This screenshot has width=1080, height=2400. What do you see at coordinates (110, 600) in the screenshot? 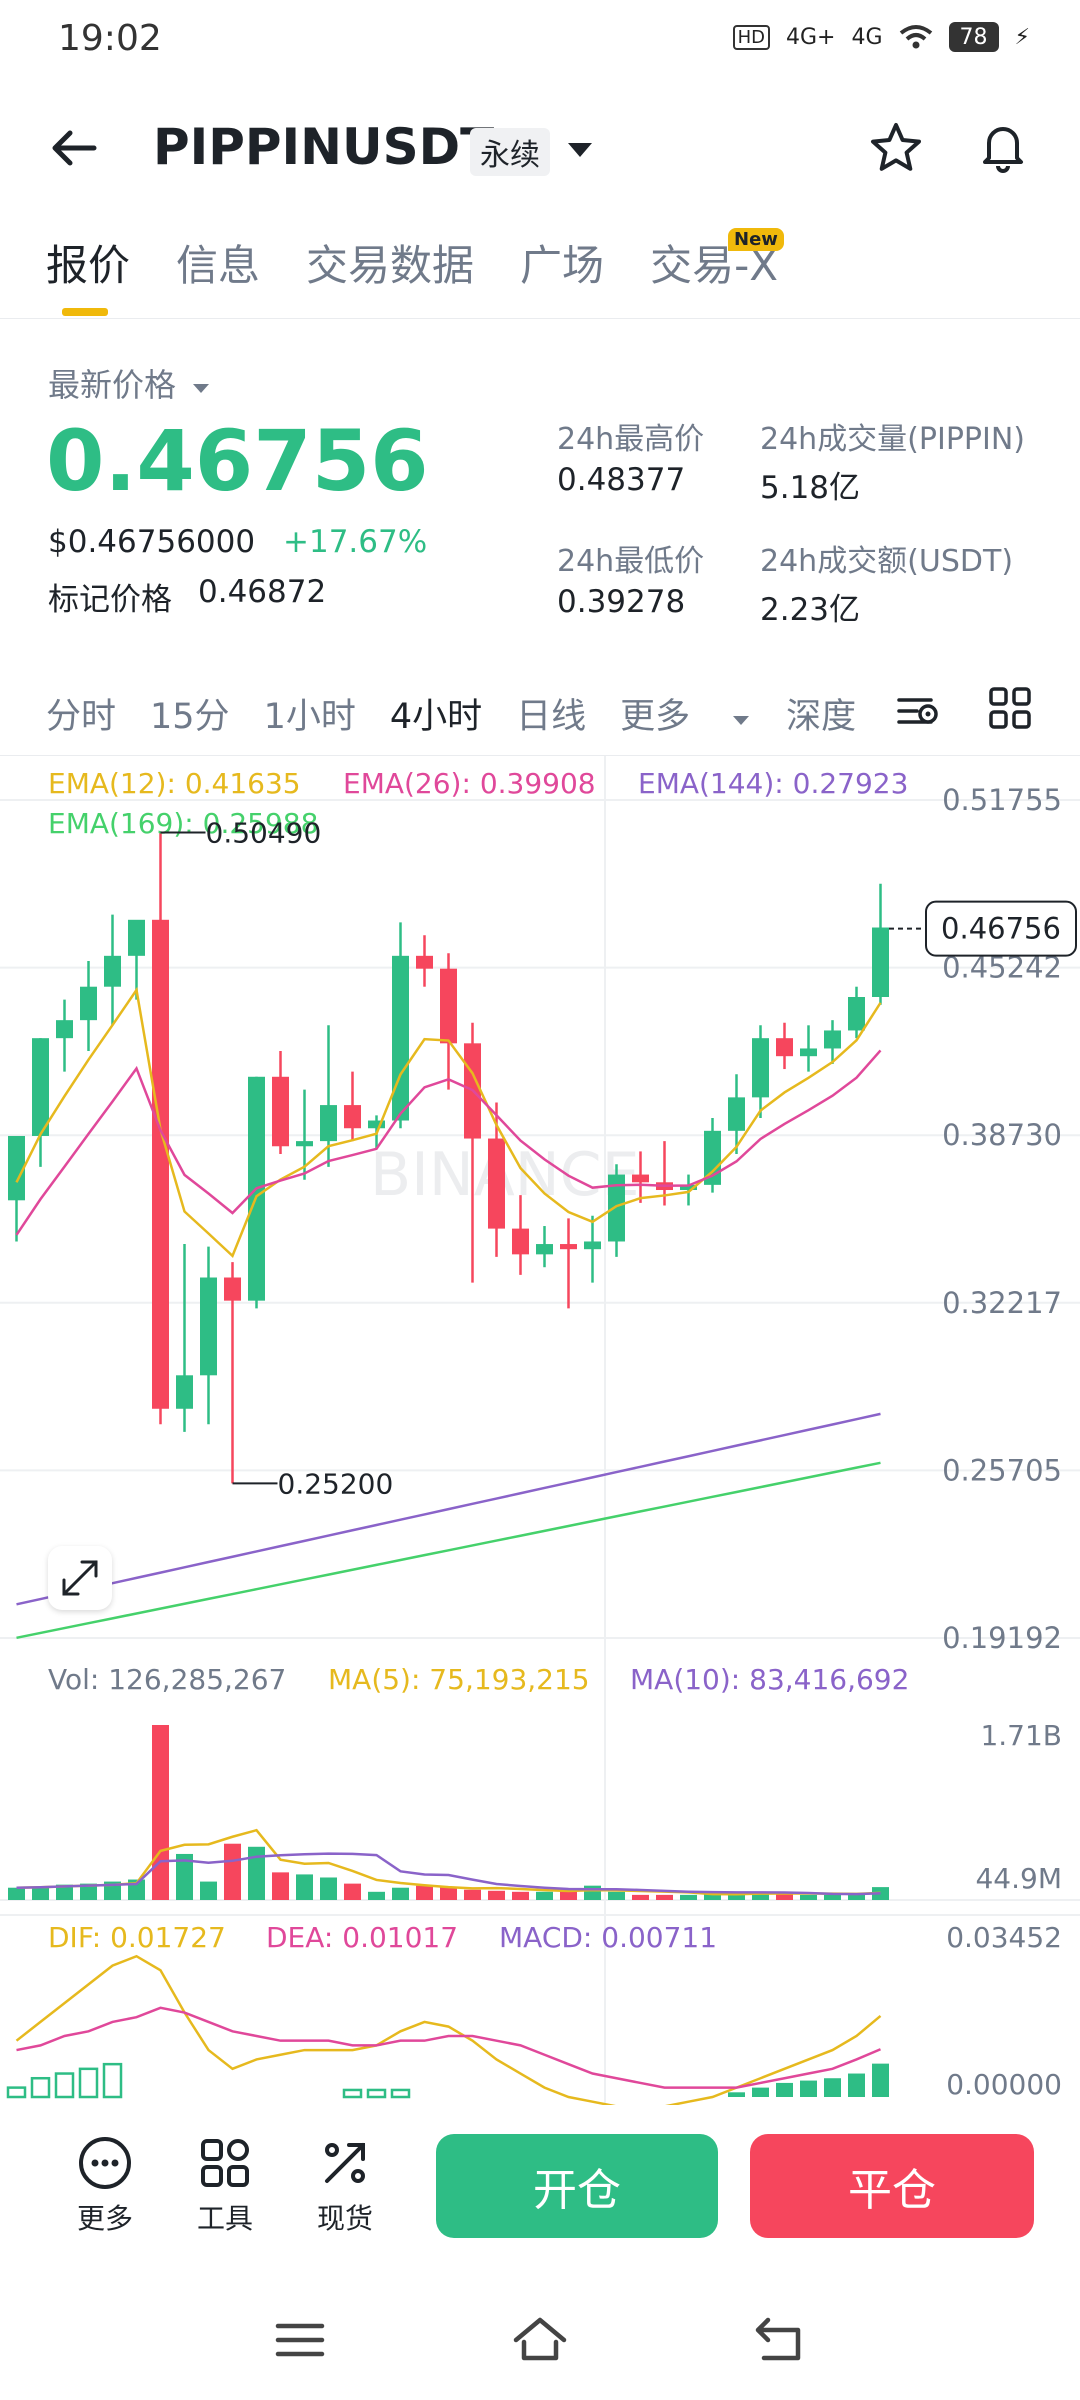
I see `mark-price-label: 标记价格` at bounding box center [110, 600].